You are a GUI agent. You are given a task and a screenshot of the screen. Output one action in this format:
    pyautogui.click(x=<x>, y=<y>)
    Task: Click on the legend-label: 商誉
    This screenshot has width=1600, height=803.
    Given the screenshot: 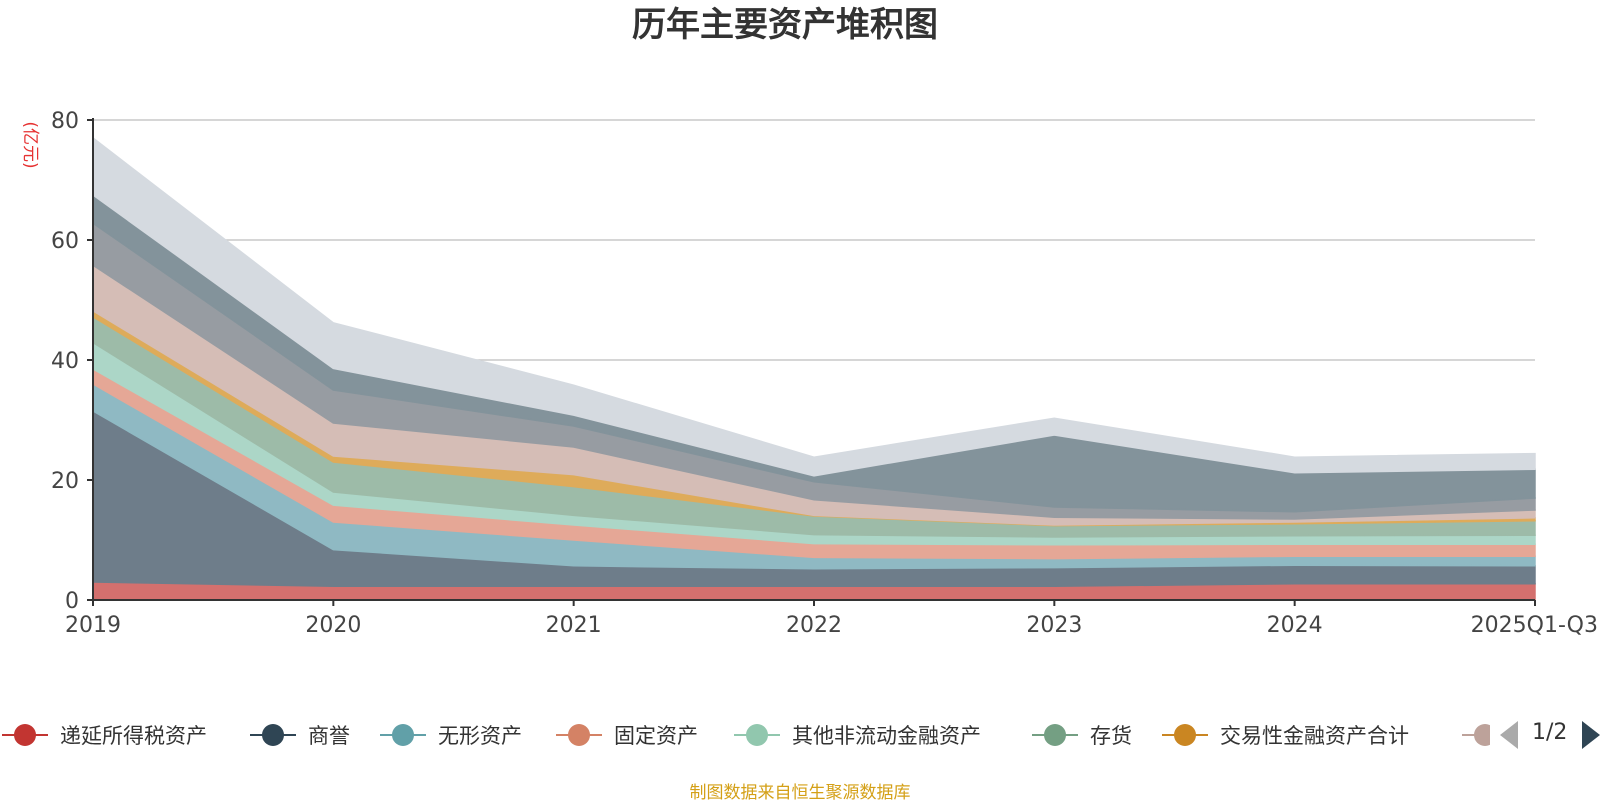 What is the action you would take?
    pyautogui.click(x=329, y=736)
    